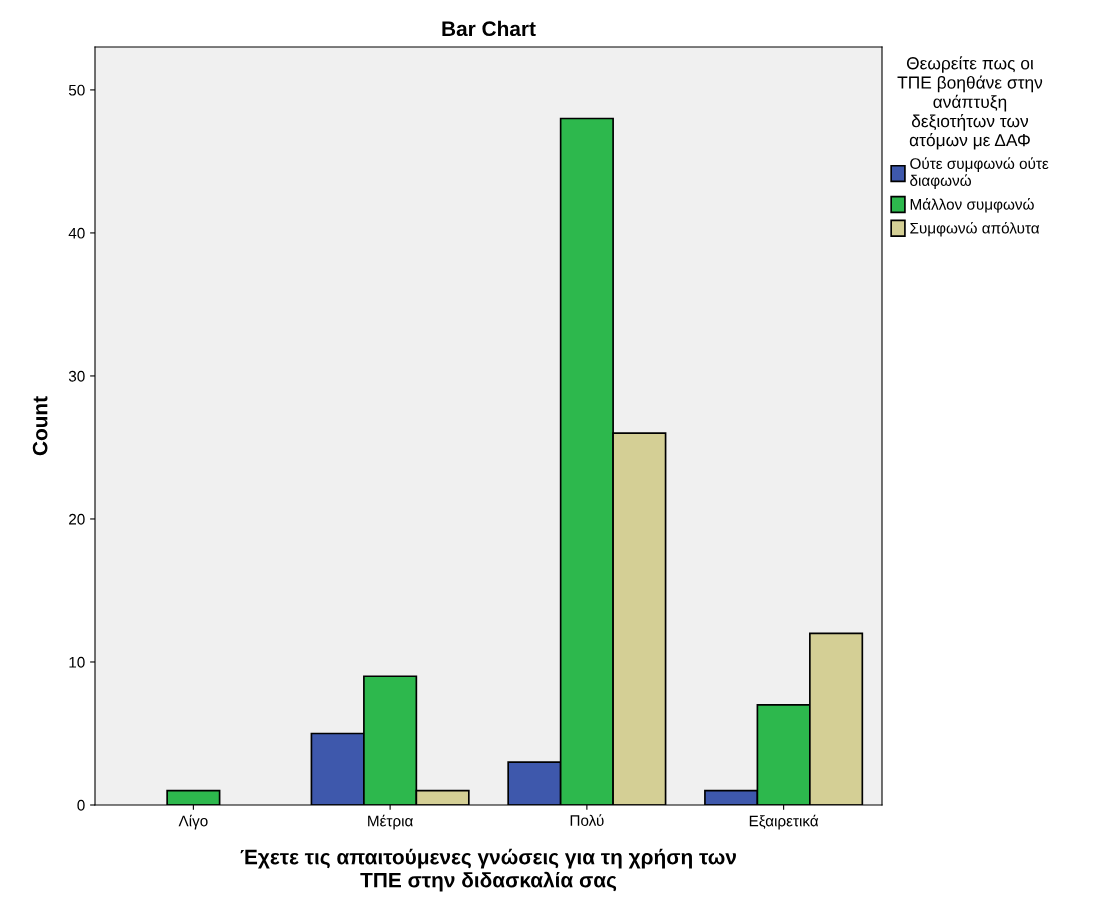  What do you see at coordinates (76, 90) in the screenshot?
I see `y-tick-label: 50` at bounding box center [76, 90].